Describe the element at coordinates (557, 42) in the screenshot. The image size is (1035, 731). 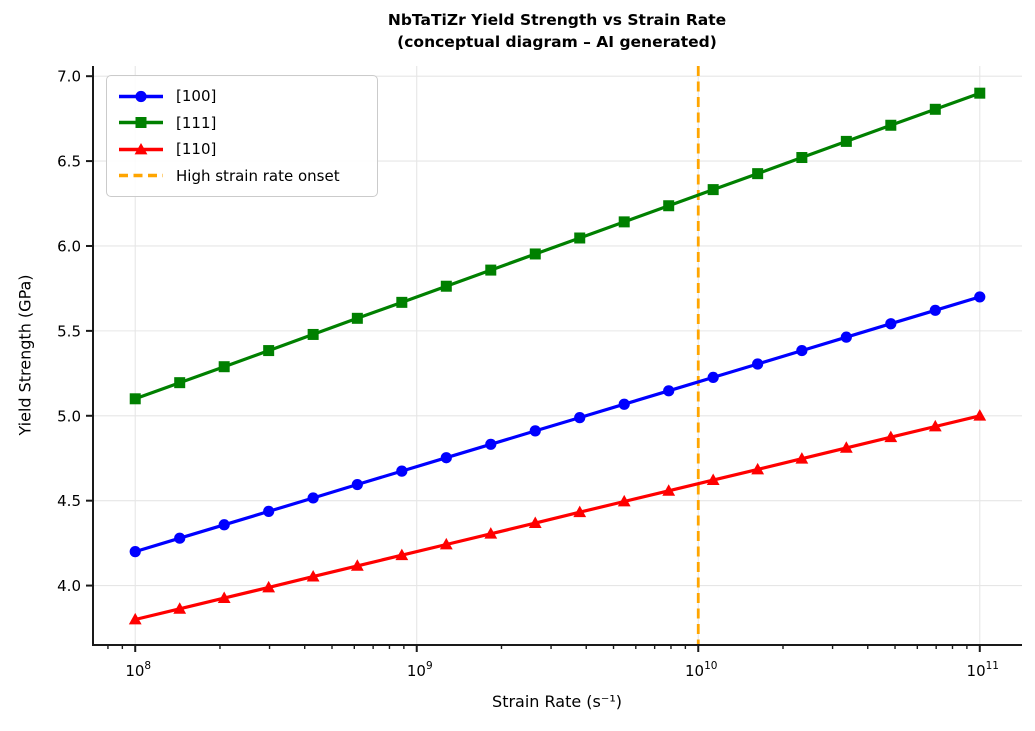
I see `chart-subtitle: (conceptual diagram – AI generated)` at that location.